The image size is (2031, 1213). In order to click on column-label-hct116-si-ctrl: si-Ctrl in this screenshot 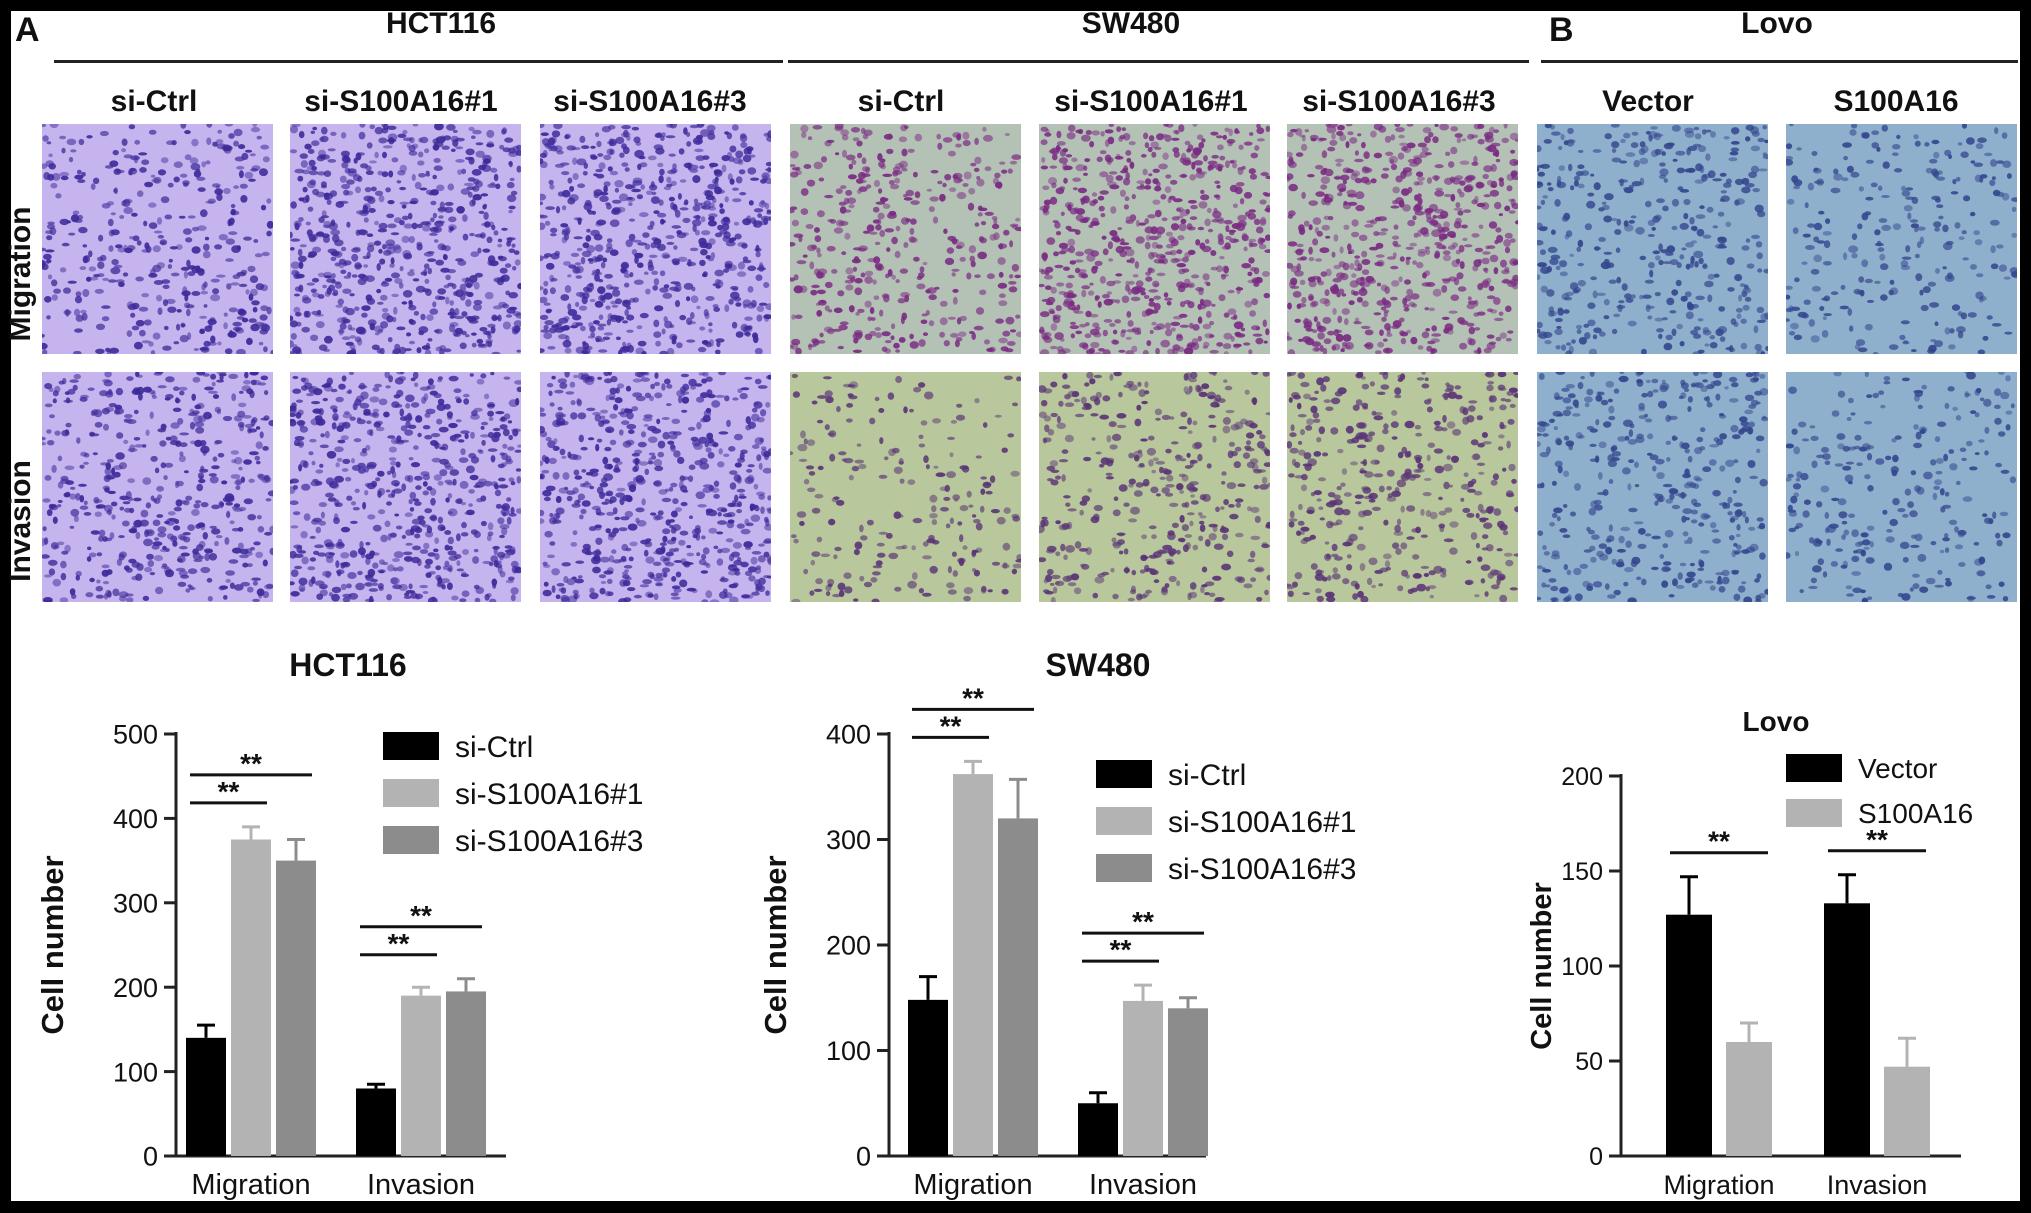, I will do `click(154, 101)`.